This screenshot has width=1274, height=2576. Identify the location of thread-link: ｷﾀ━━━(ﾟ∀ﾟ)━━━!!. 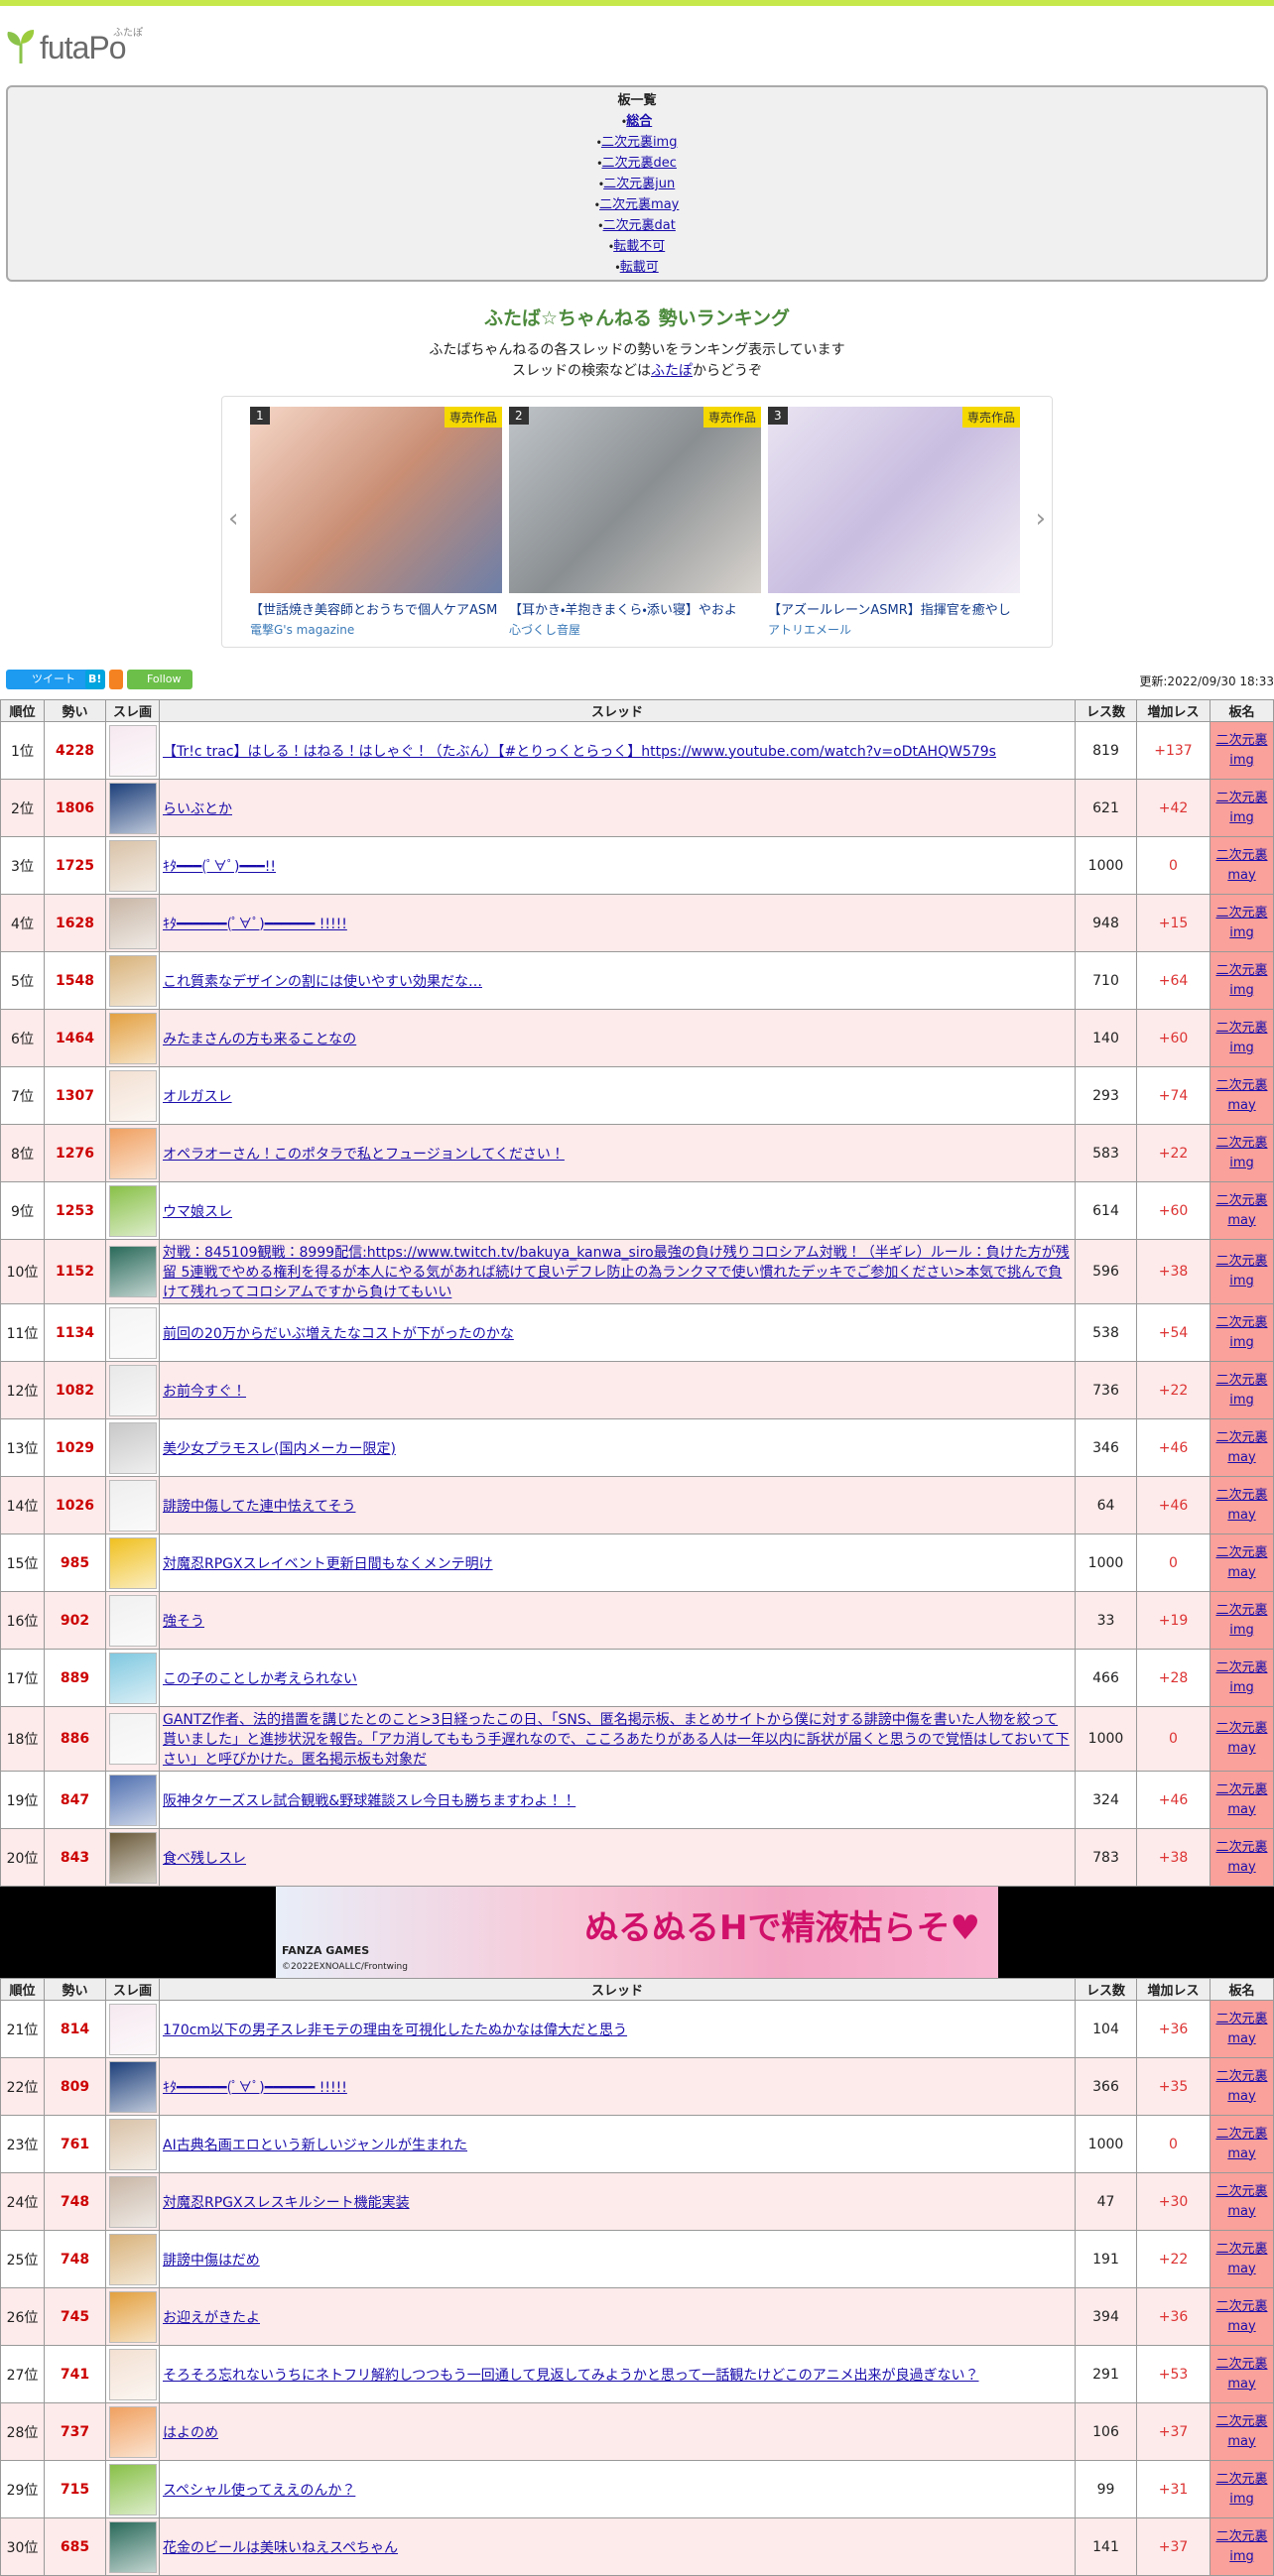
(219, 866).